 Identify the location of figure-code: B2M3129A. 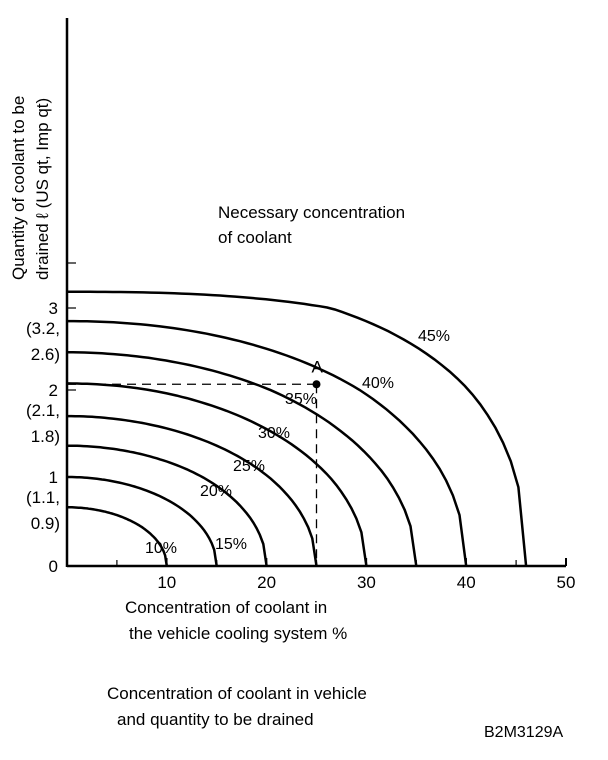
(523, 732).